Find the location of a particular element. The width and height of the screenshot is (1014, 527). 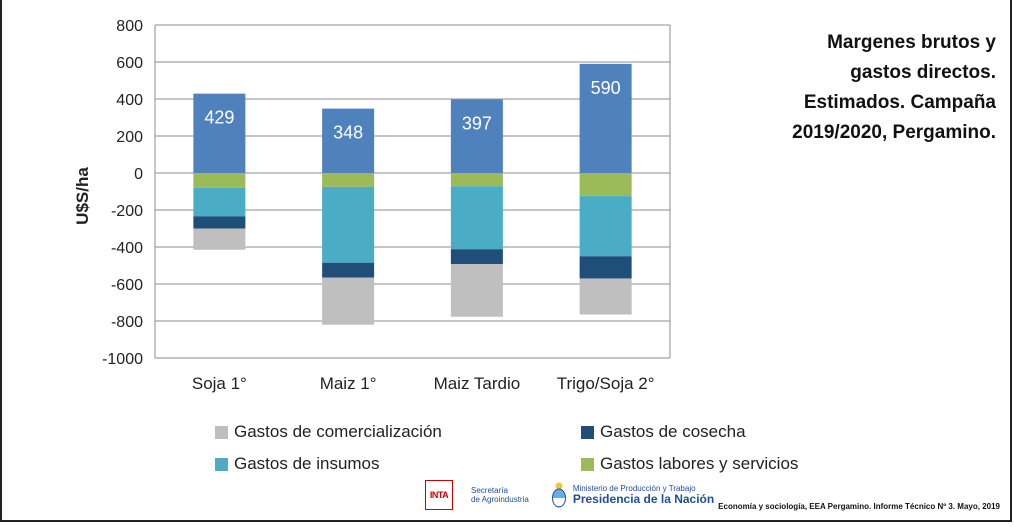

legend-item-cosecha: Gastos de cosecha is located at coordinates (663, 432).